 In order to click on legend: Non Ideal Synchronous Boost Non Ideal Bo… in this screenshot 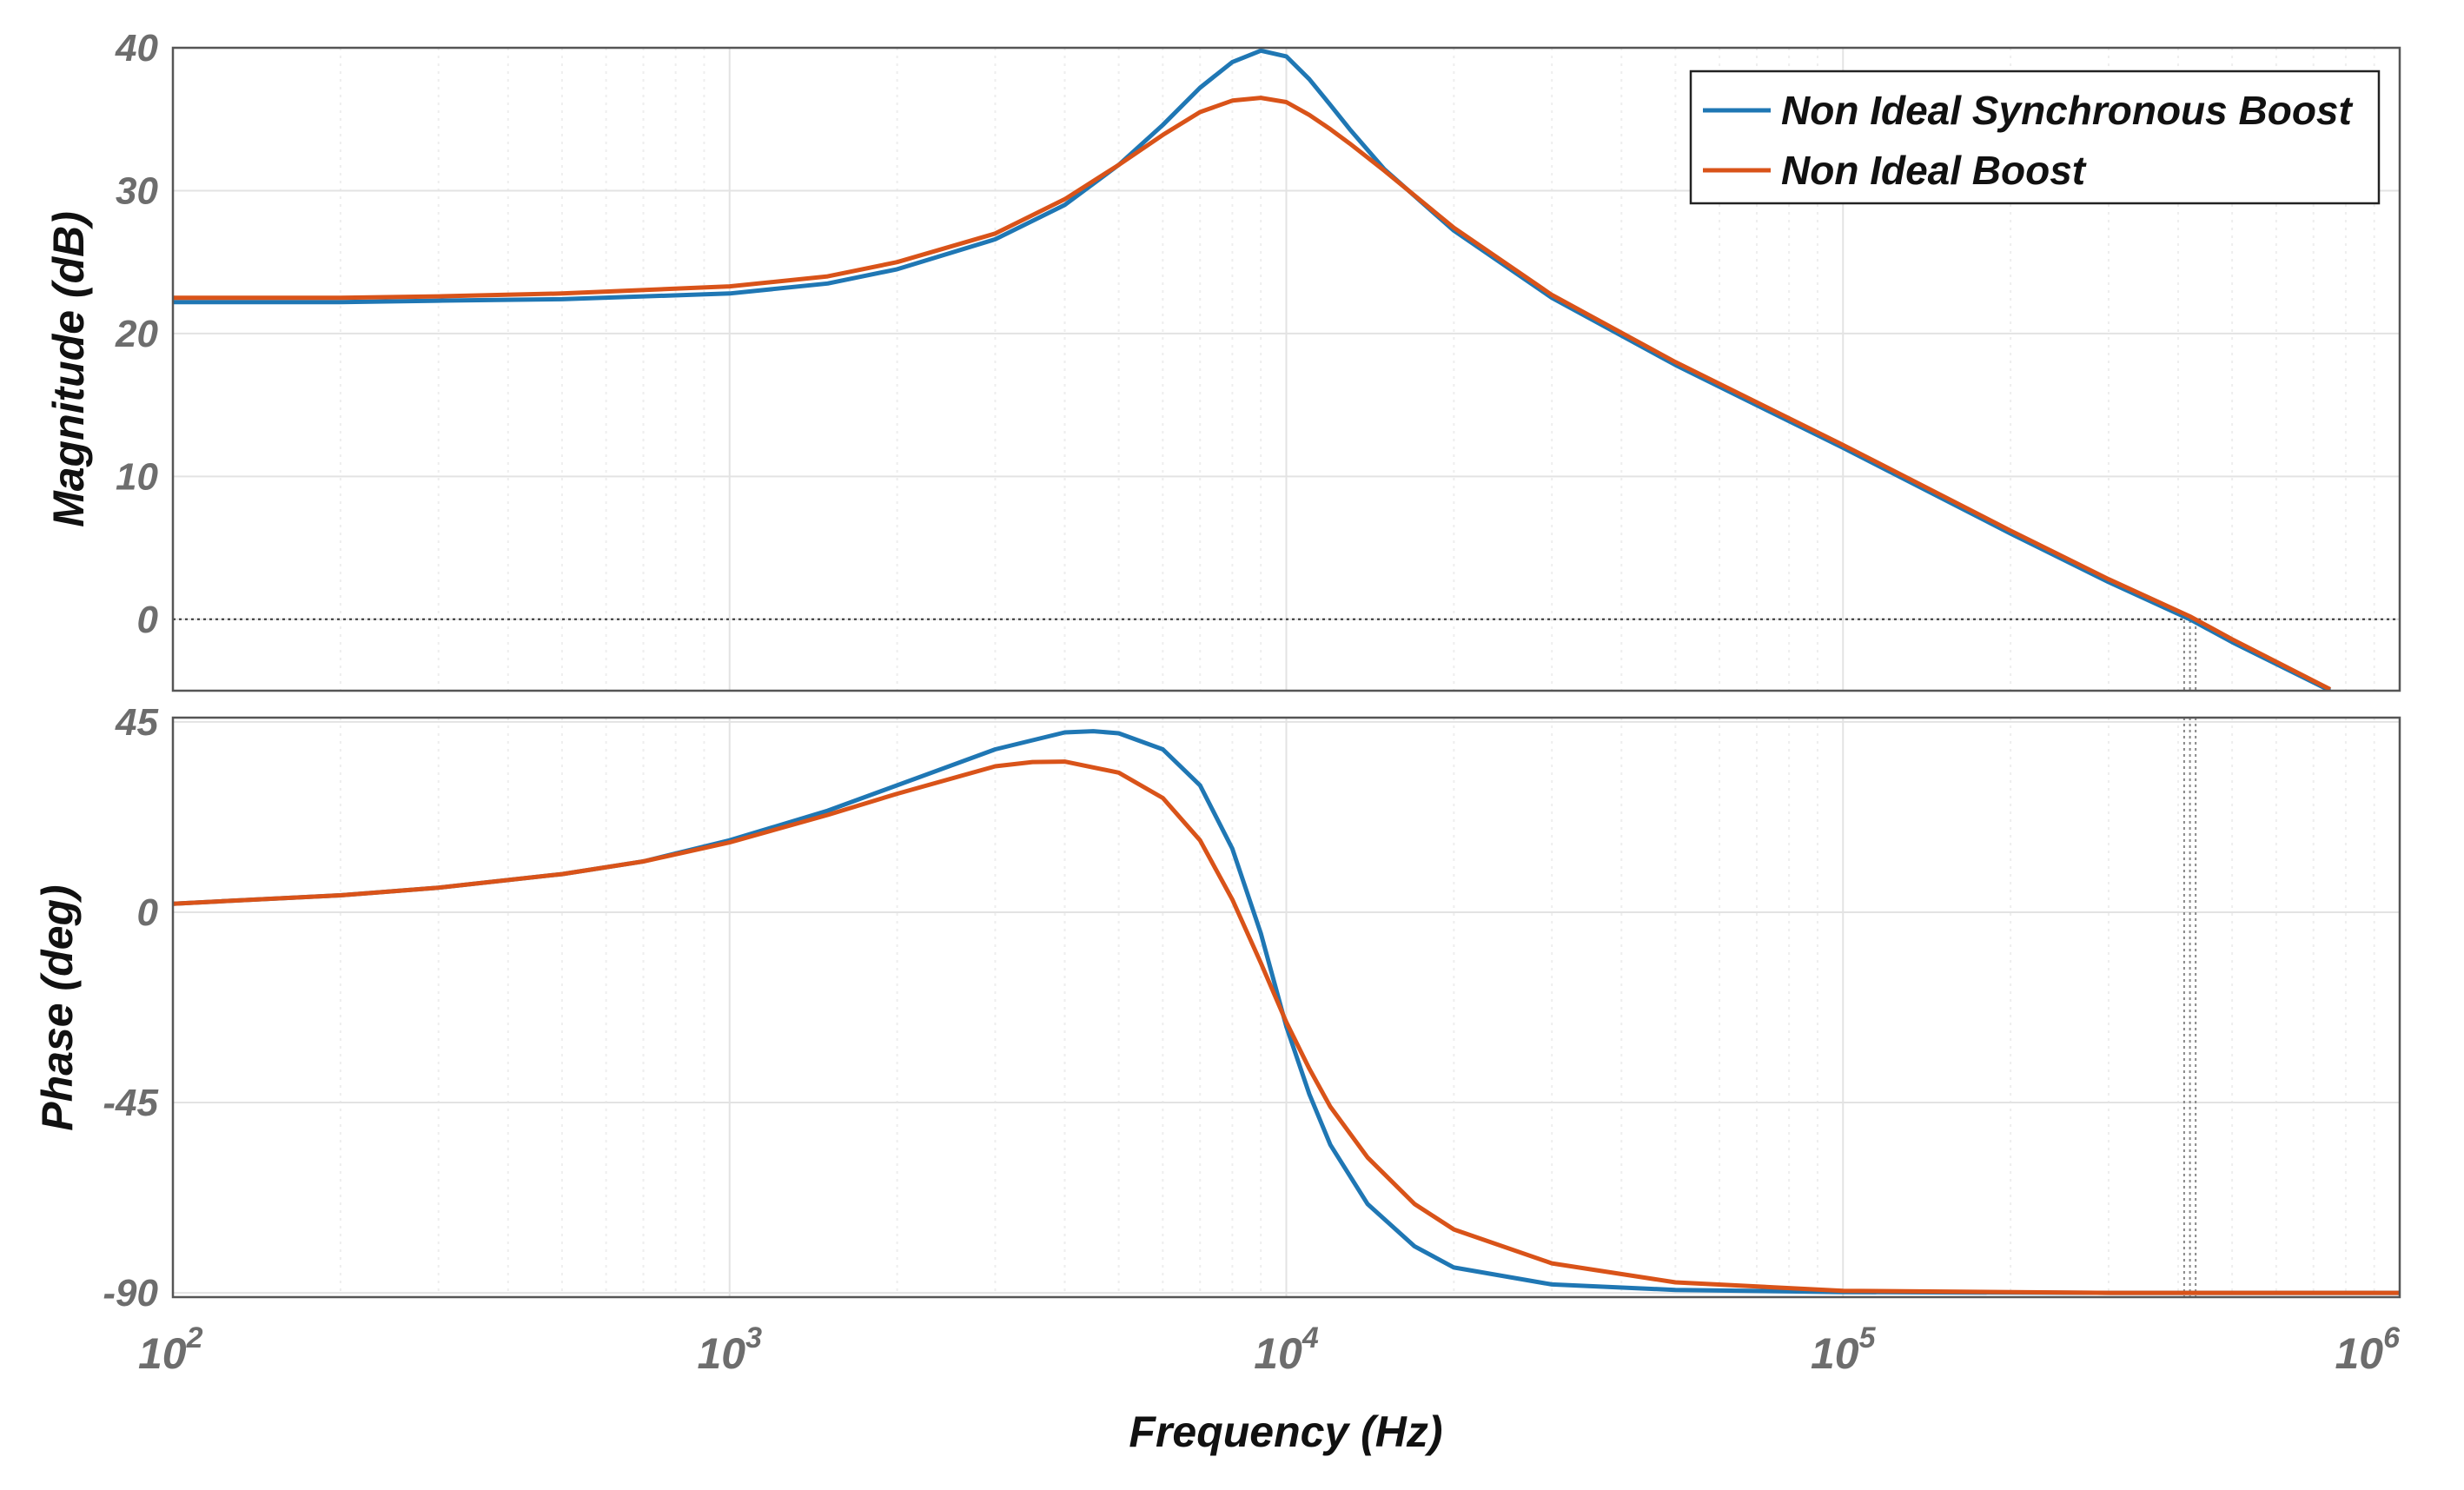, I will do `click(2035, 137)`.